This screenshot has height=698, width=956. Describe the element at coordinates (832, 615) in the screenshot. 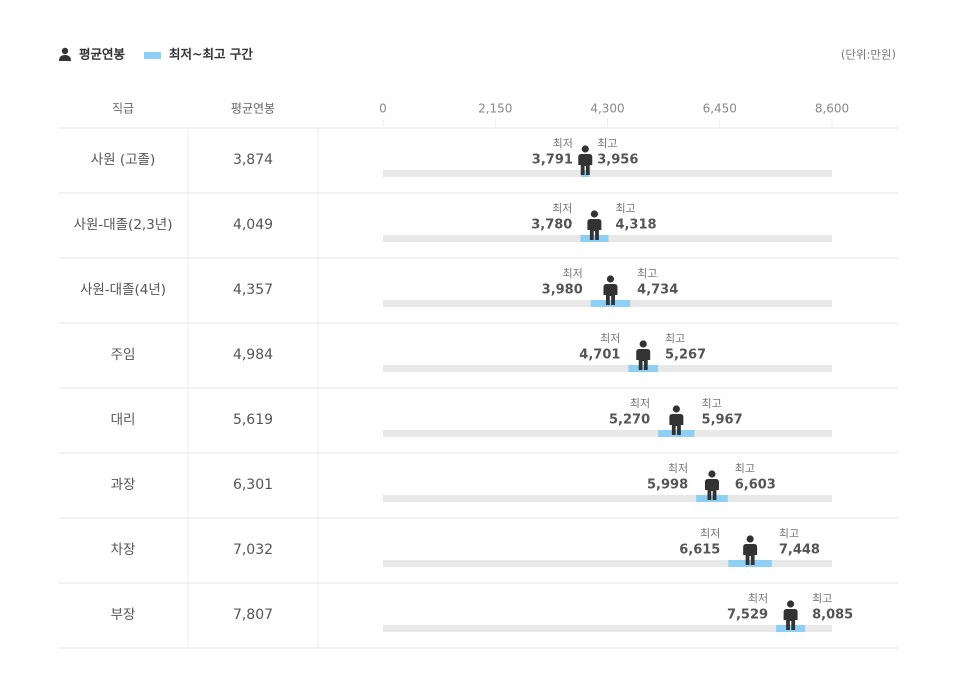

I see `high-label: 8,085` at that location.